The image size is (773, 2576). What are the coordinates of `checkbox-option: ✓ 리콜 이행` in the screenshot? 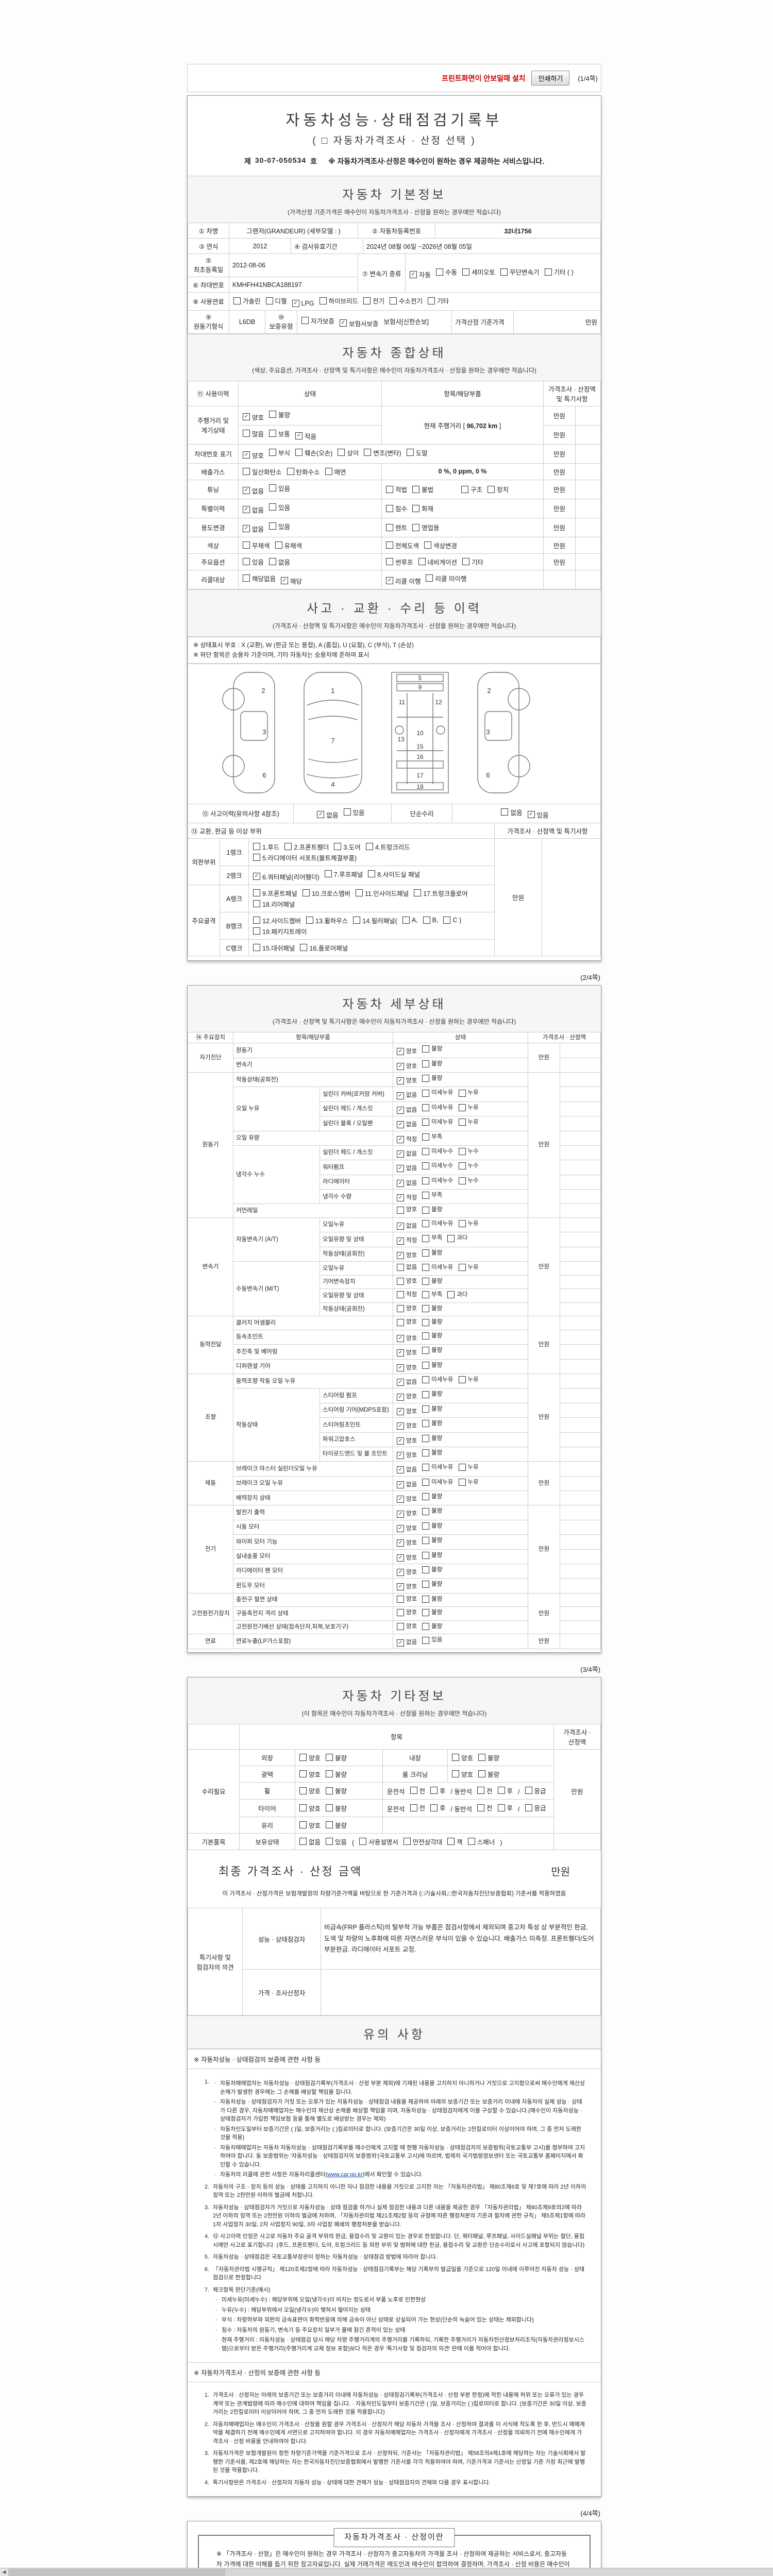 It's located at (403, 581).